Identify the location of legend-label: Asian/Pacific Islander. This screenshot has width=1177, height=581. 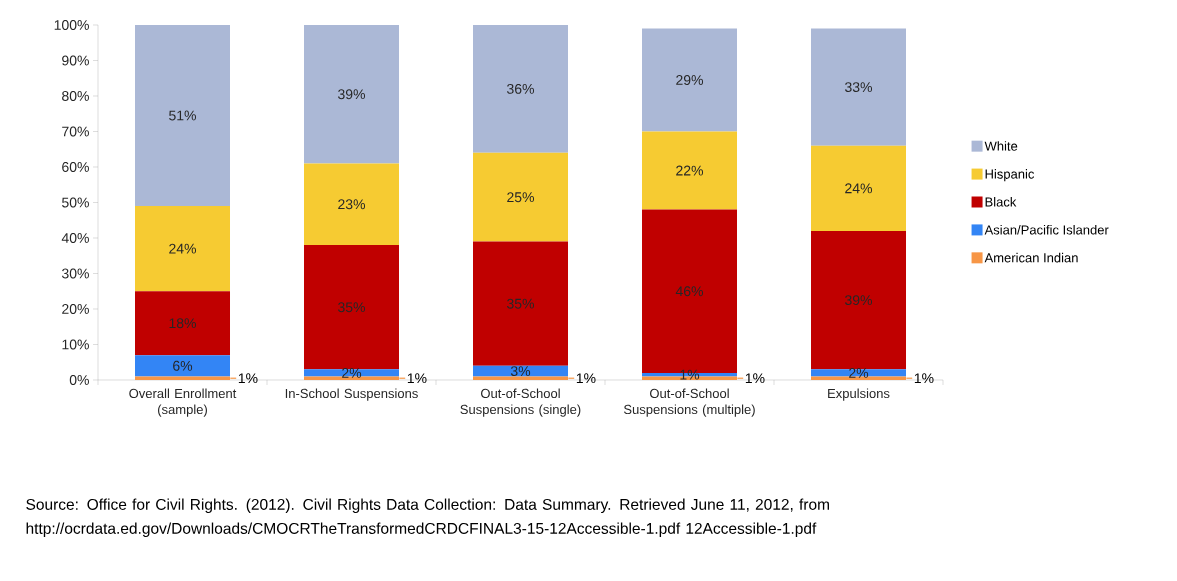
(1046, 229).